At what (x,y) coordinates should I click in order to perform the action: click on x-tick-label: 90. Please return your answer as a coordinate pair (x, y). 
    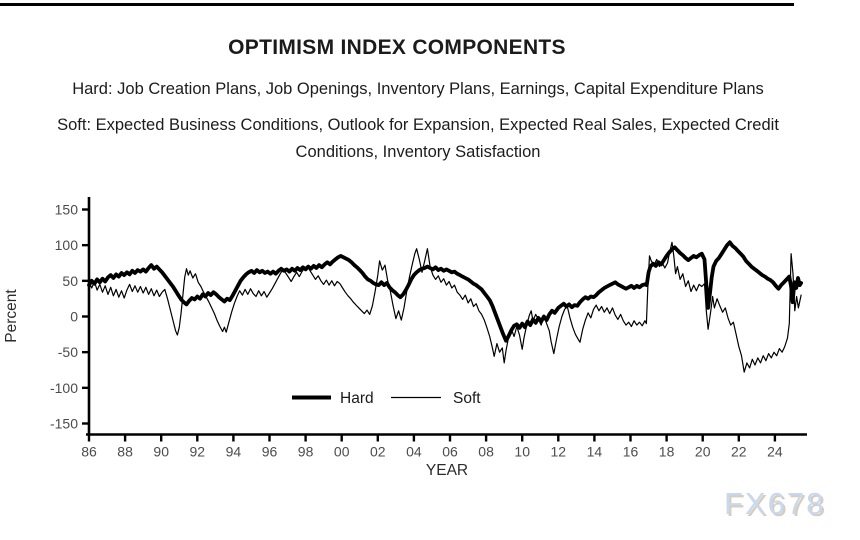
    Looking at the image, I should click on (161, 452).